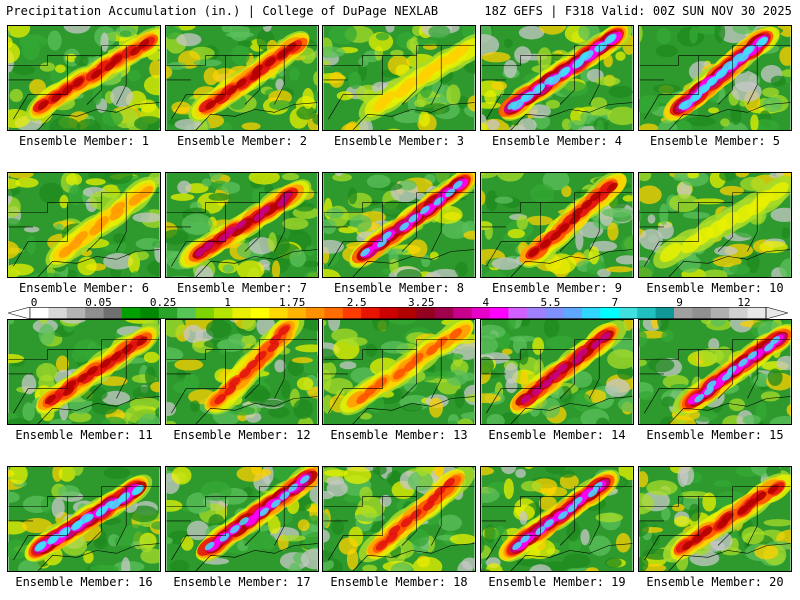 Image resolution: width=800 pixels, height=600 pixels. Describe the element at coordinates (679, 302) in the screenshot. I see `colorbar-tick-label: 9` at that location.